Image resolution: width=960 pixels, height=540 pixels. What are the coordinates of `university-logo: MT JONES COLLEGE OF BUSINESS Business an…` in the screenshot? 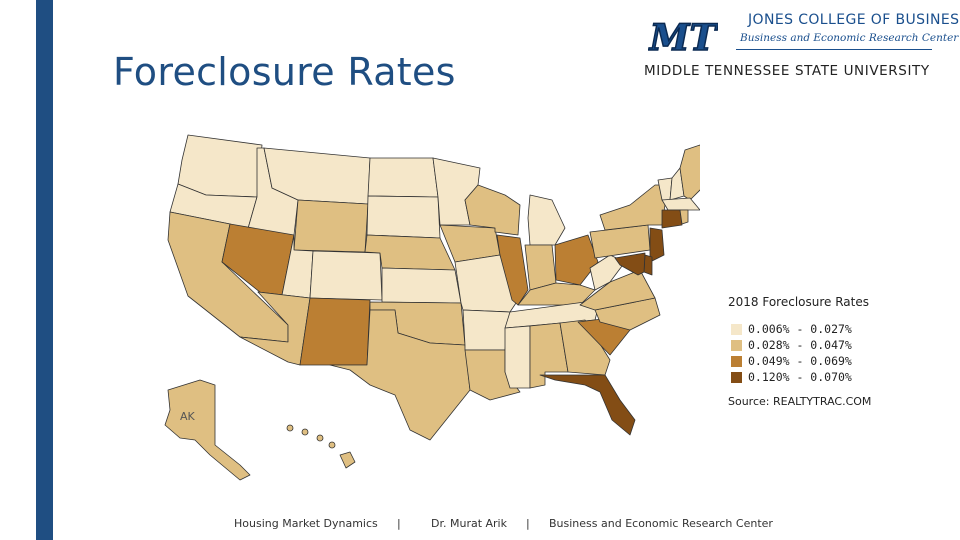 It's located at (800, 46).